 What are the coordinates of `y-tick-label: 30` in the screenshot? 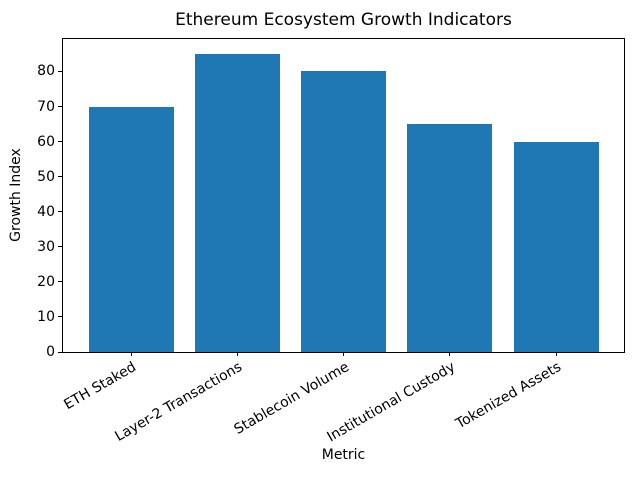 It's located at (46, 246).